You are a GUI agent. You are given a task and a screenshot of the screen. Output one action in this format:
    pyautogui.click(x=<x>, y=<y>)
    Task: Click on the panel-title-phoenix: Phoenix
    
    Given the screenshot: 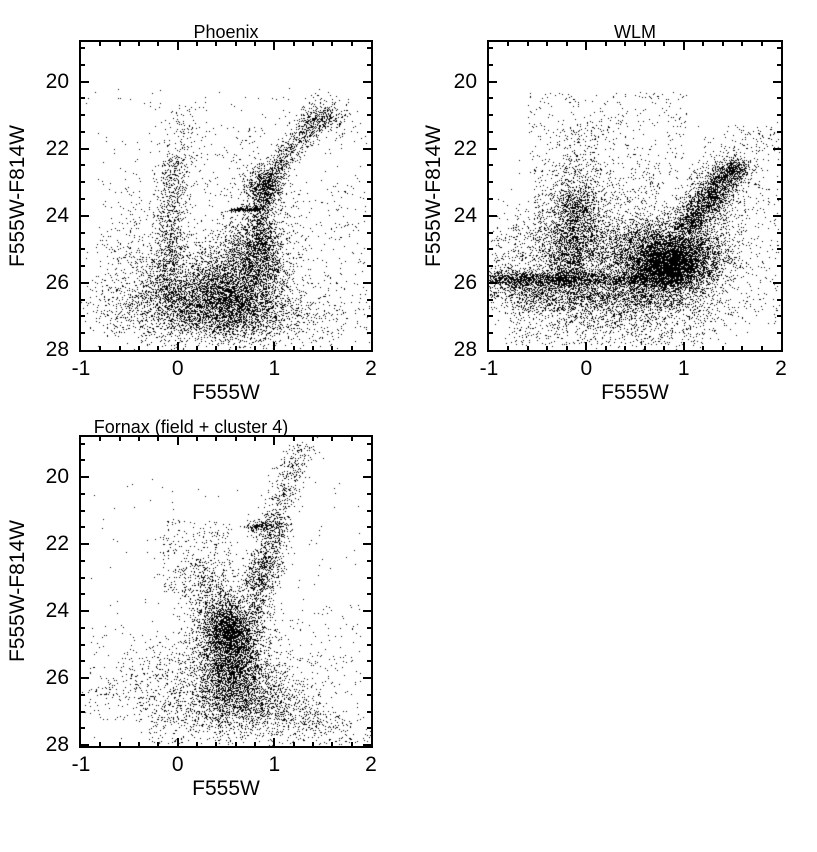 What is the action you would take?
    pyautogui.click(x=226, y=32)
    